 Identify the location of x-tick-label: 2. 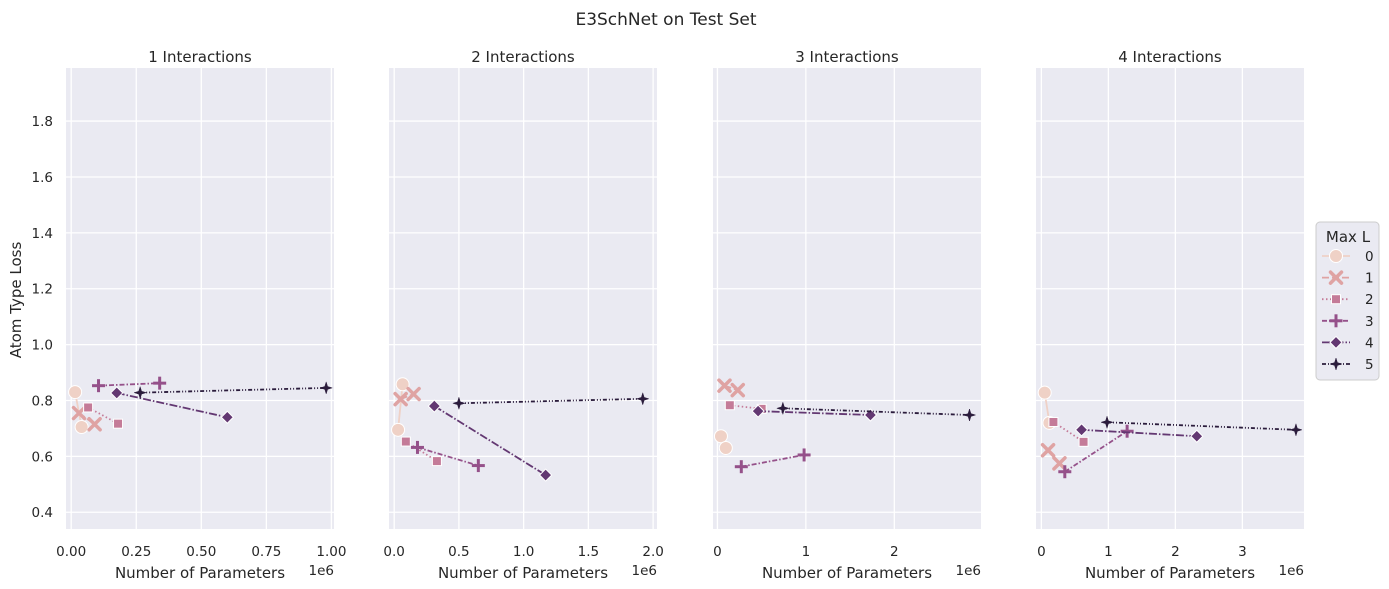
(894, 552).